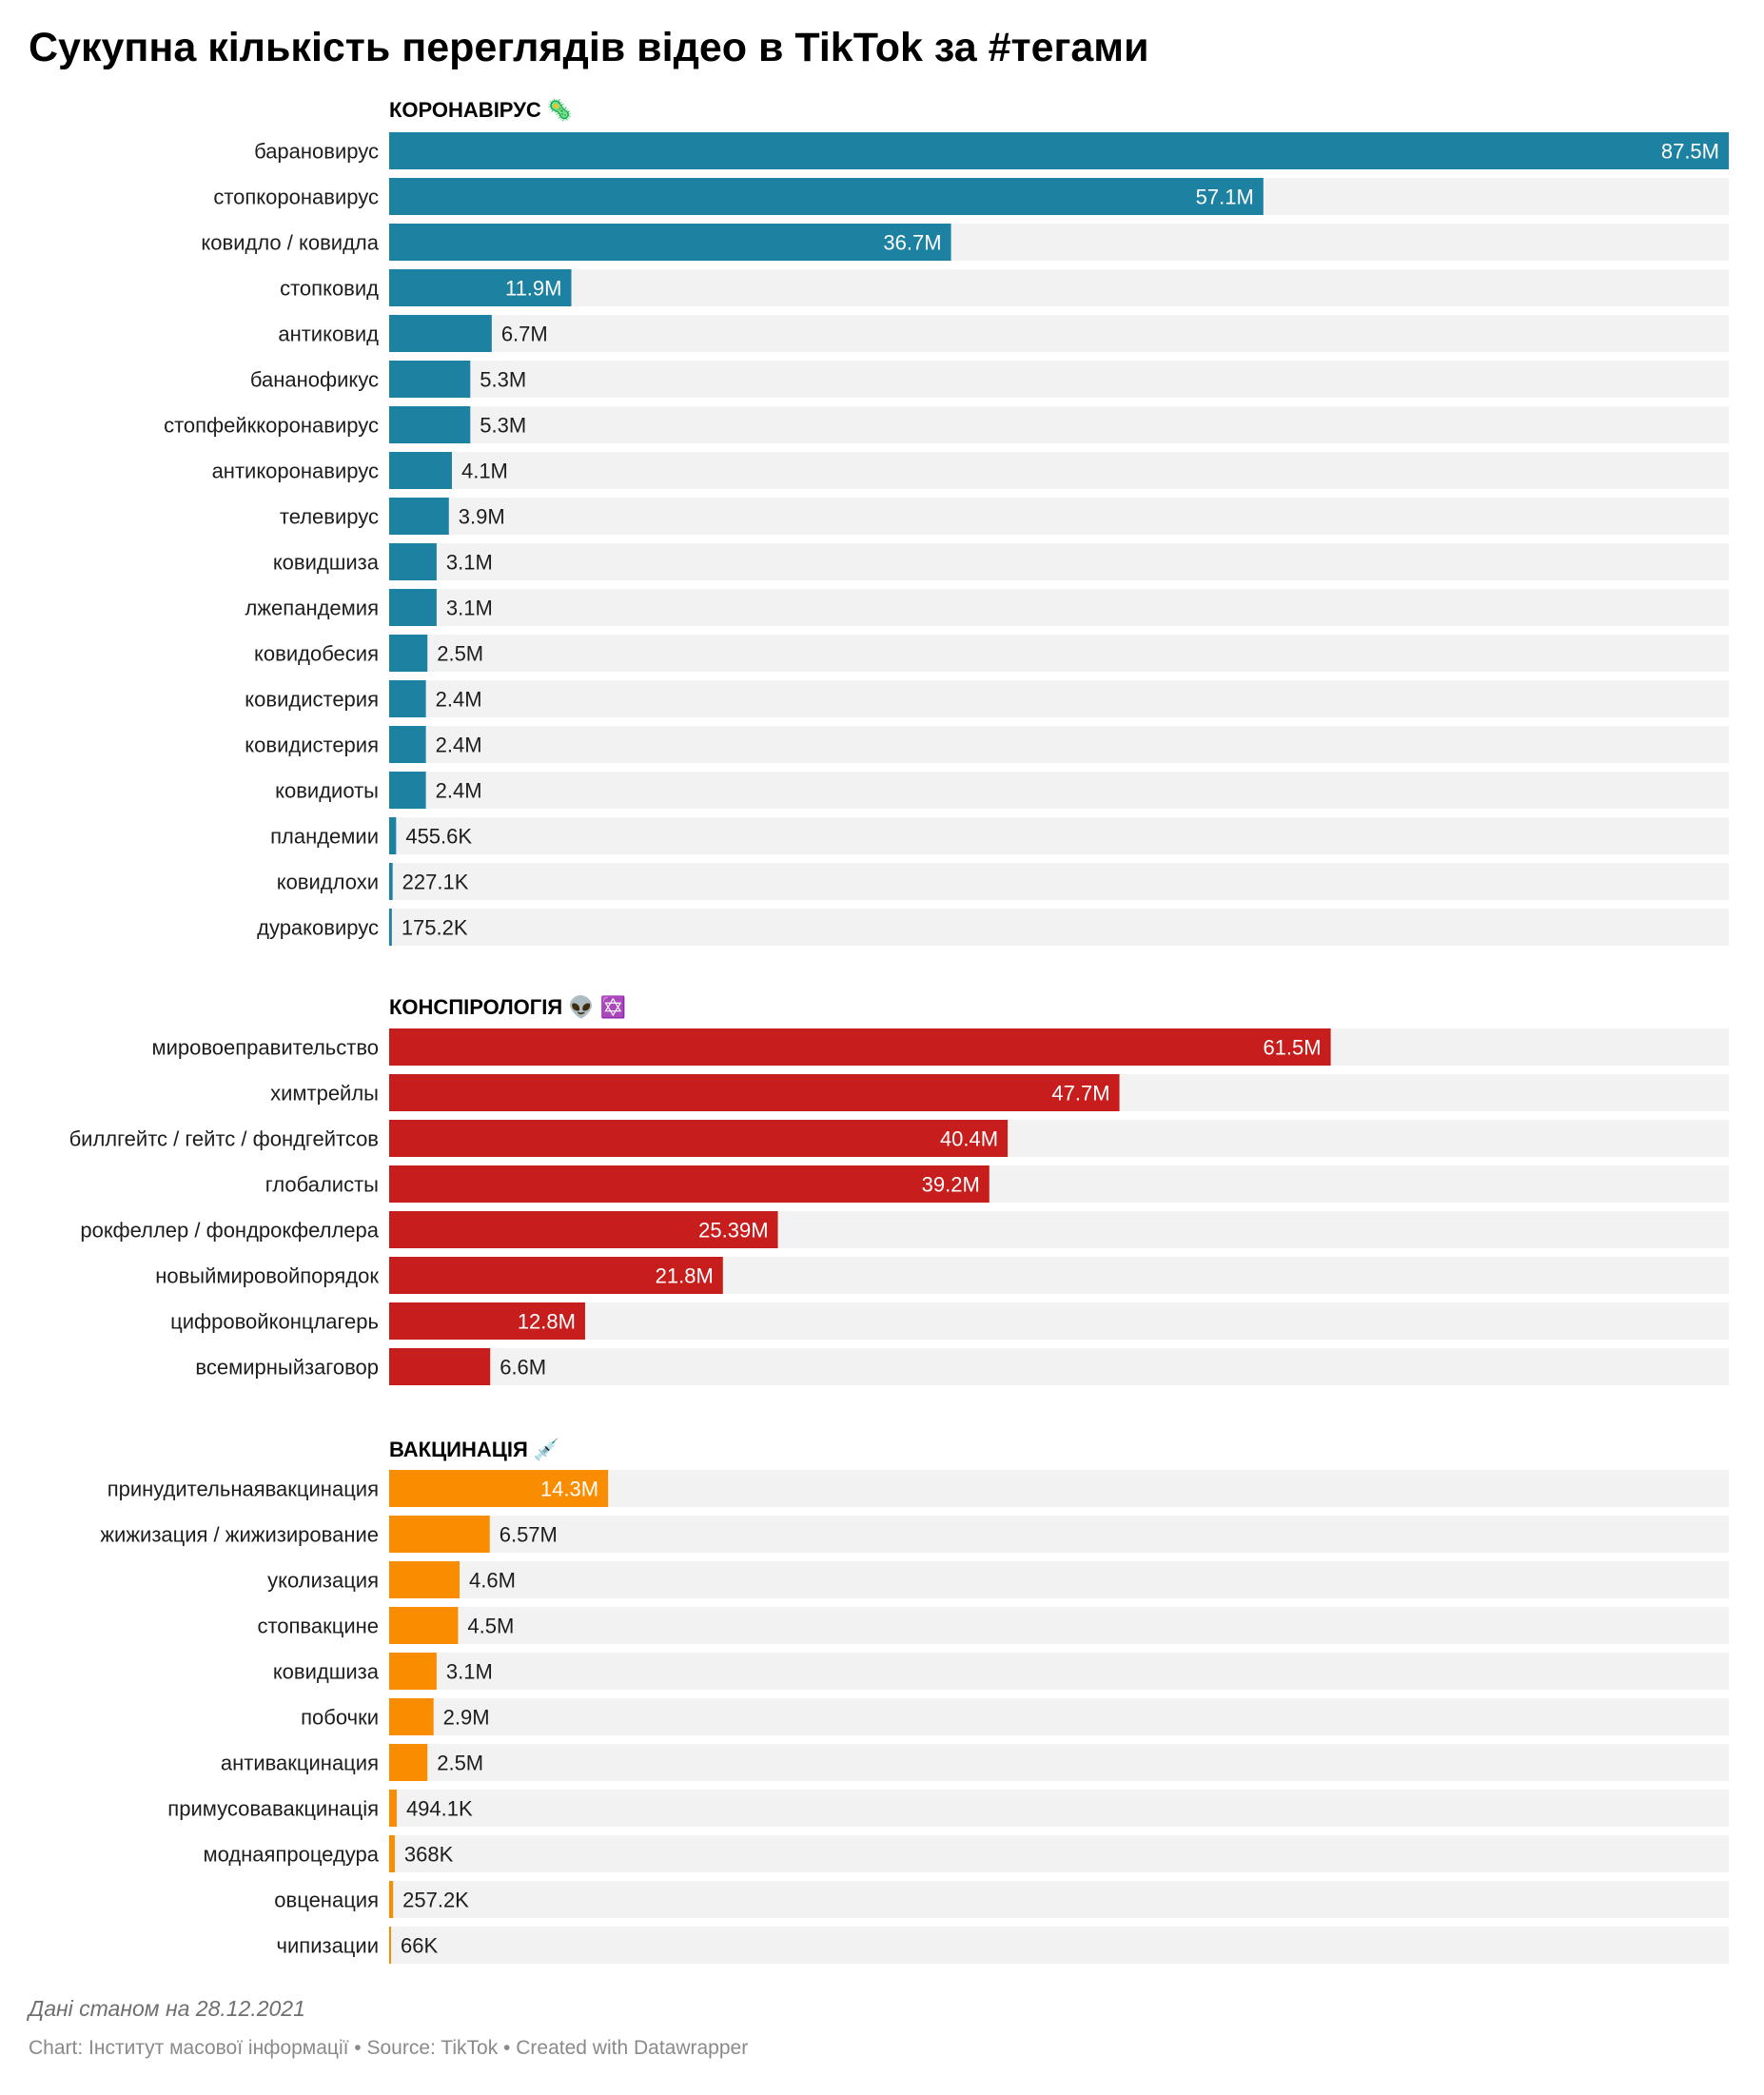 This screenshot has height=2095, width=1764. I want to click on category-label: стопковид, so click(329, 289).